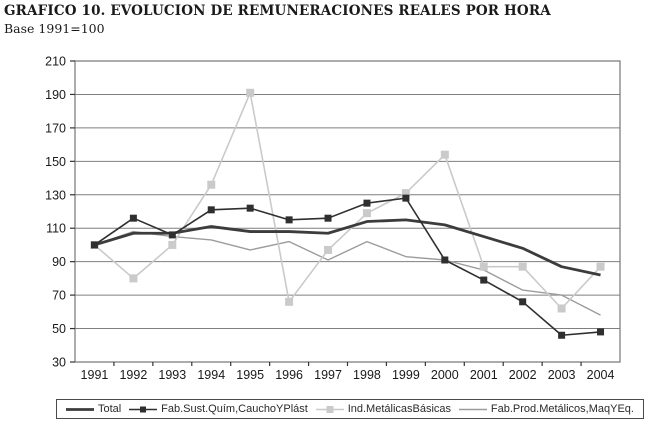 This screenshot has width=660, height=431. Describe the element at coordinates (445, 375) in the screenshot. I see `x-tick-label: 2000` at that location.